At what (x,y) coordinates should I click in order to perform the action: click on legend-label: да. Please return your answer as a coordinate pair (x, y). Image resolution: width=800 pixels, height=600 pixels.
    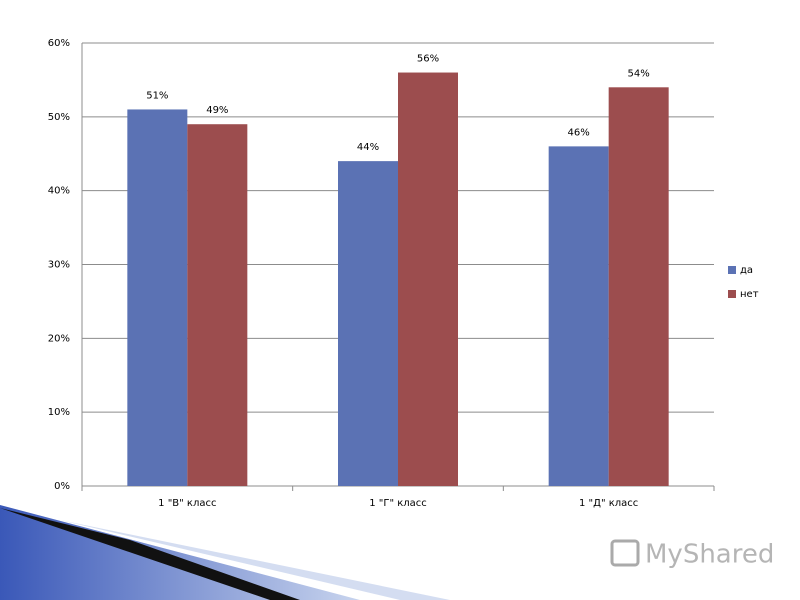
    Looking at the image, I should click on (746, 270).